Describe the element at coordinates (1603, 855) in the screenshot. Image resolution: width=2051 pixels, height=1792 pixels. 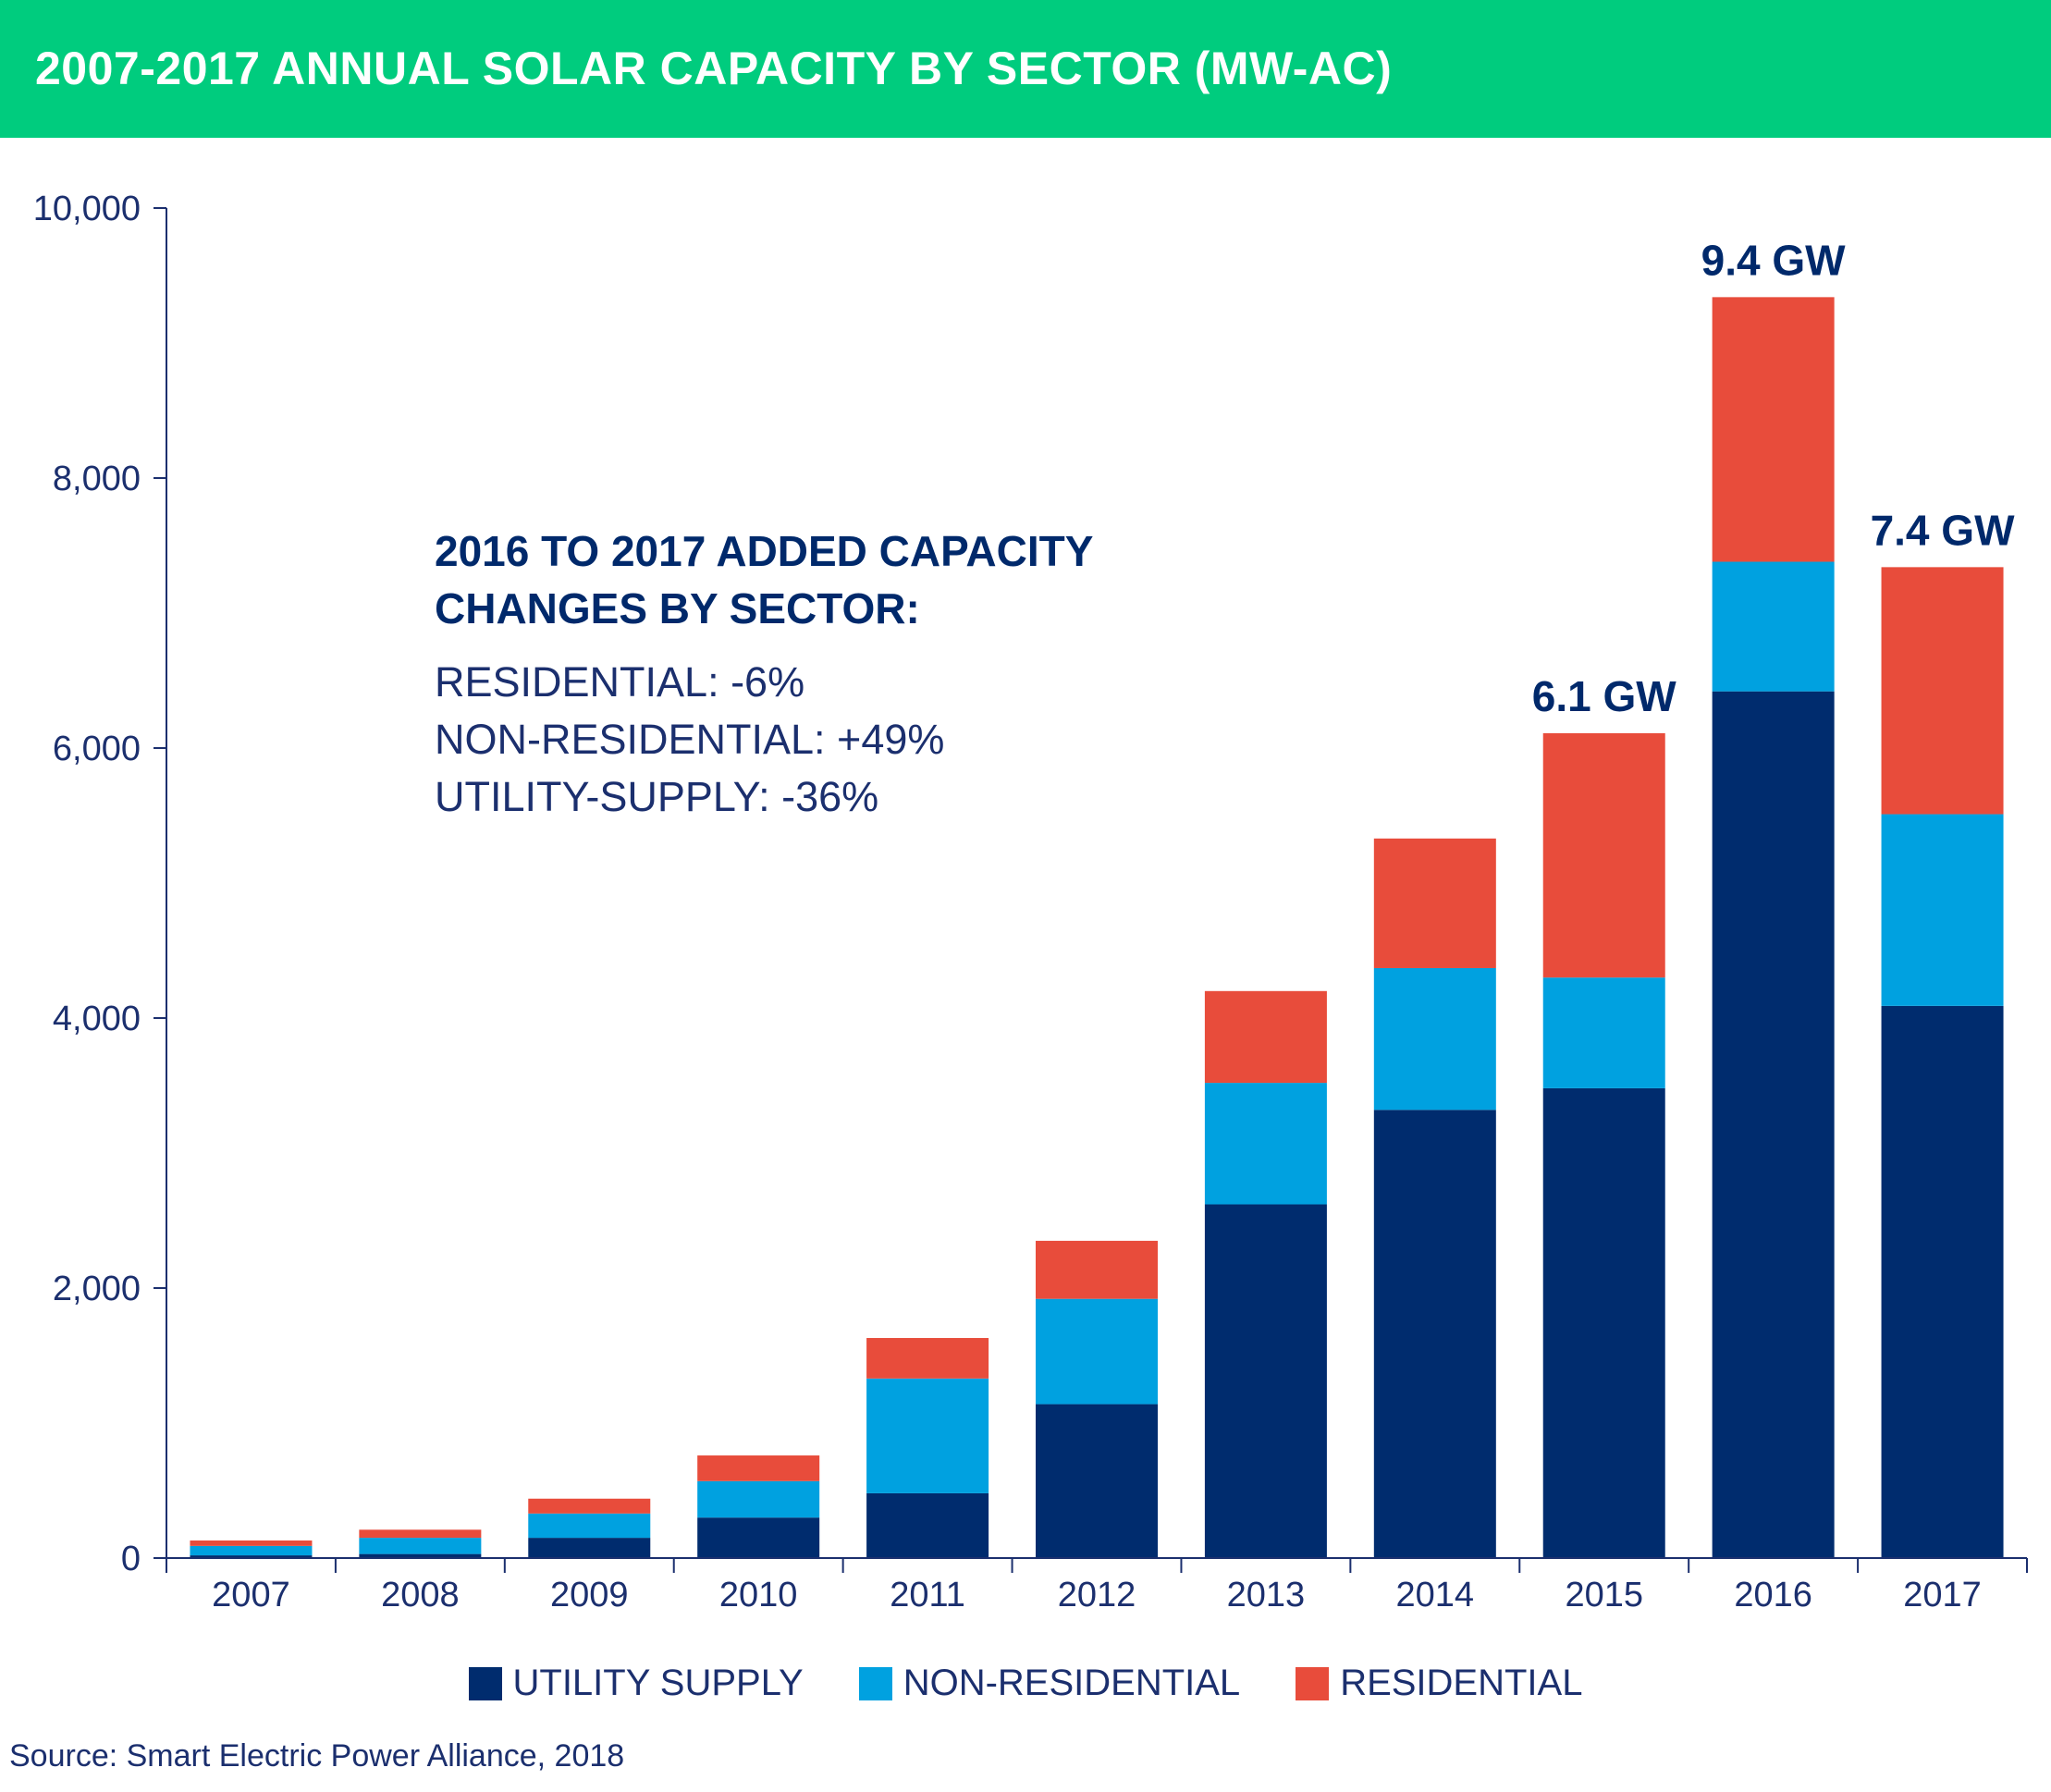
I see `bar-residential-2015` at that location.